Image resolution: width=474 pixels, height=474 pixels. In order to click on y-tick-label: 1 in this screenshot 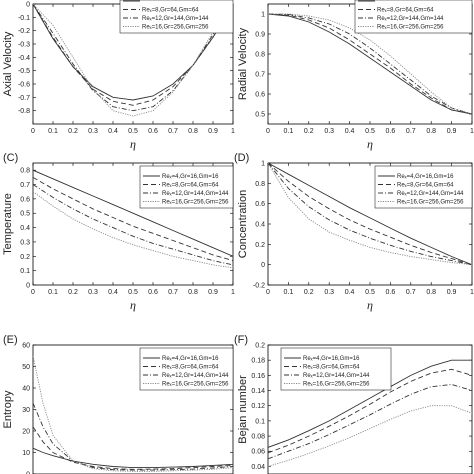, I will do `click(263, 15)`.